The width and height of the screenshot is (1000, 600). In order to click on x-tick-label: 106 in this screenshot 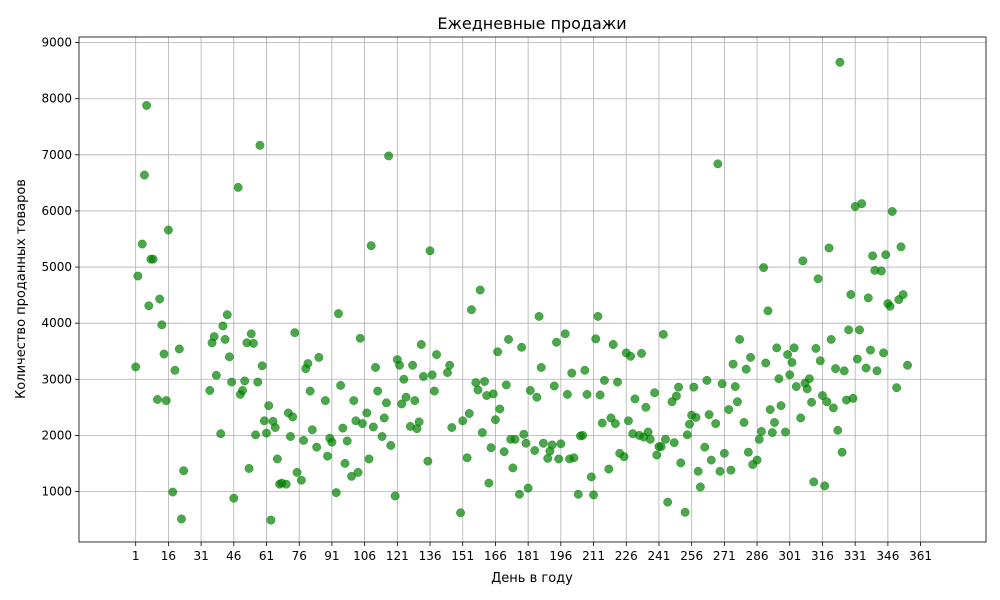, I will do `click(364, 556)`.